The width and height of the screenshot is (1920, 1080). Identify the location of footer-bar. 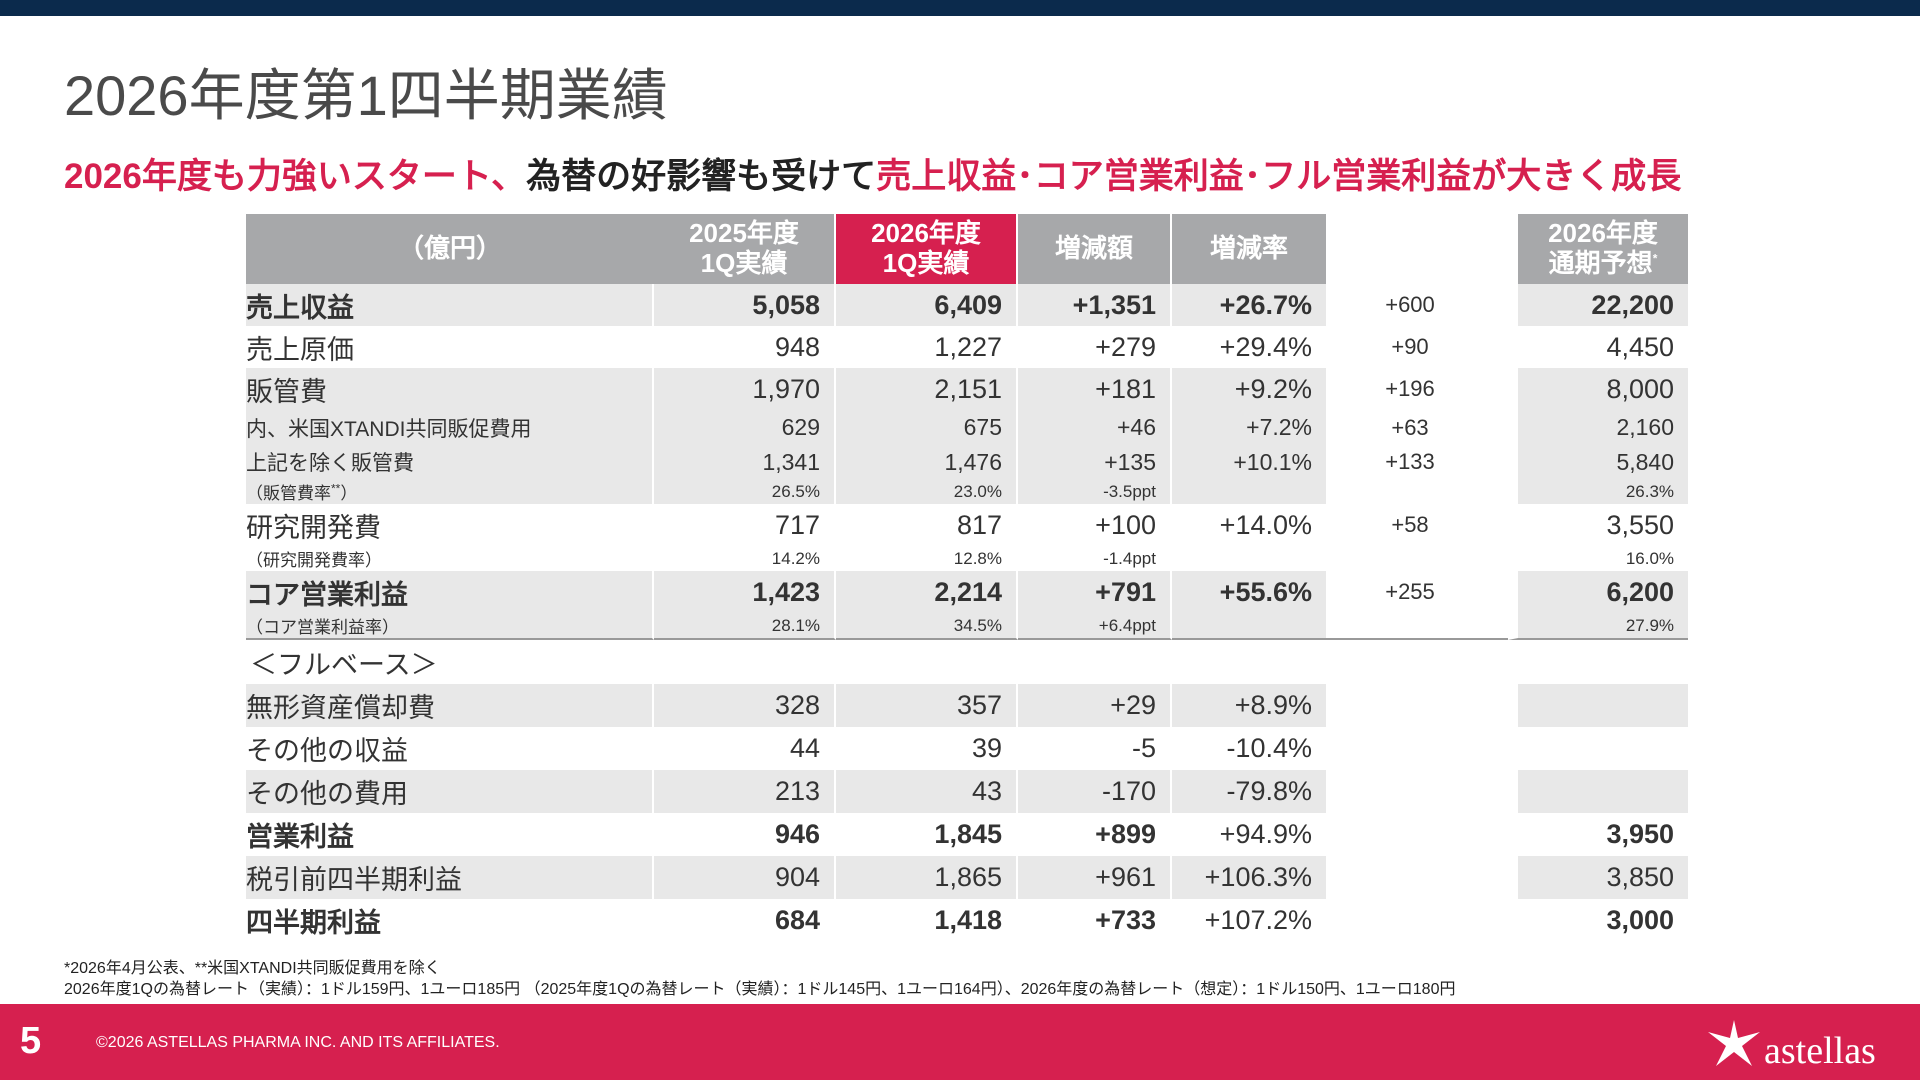
(960, 1042).